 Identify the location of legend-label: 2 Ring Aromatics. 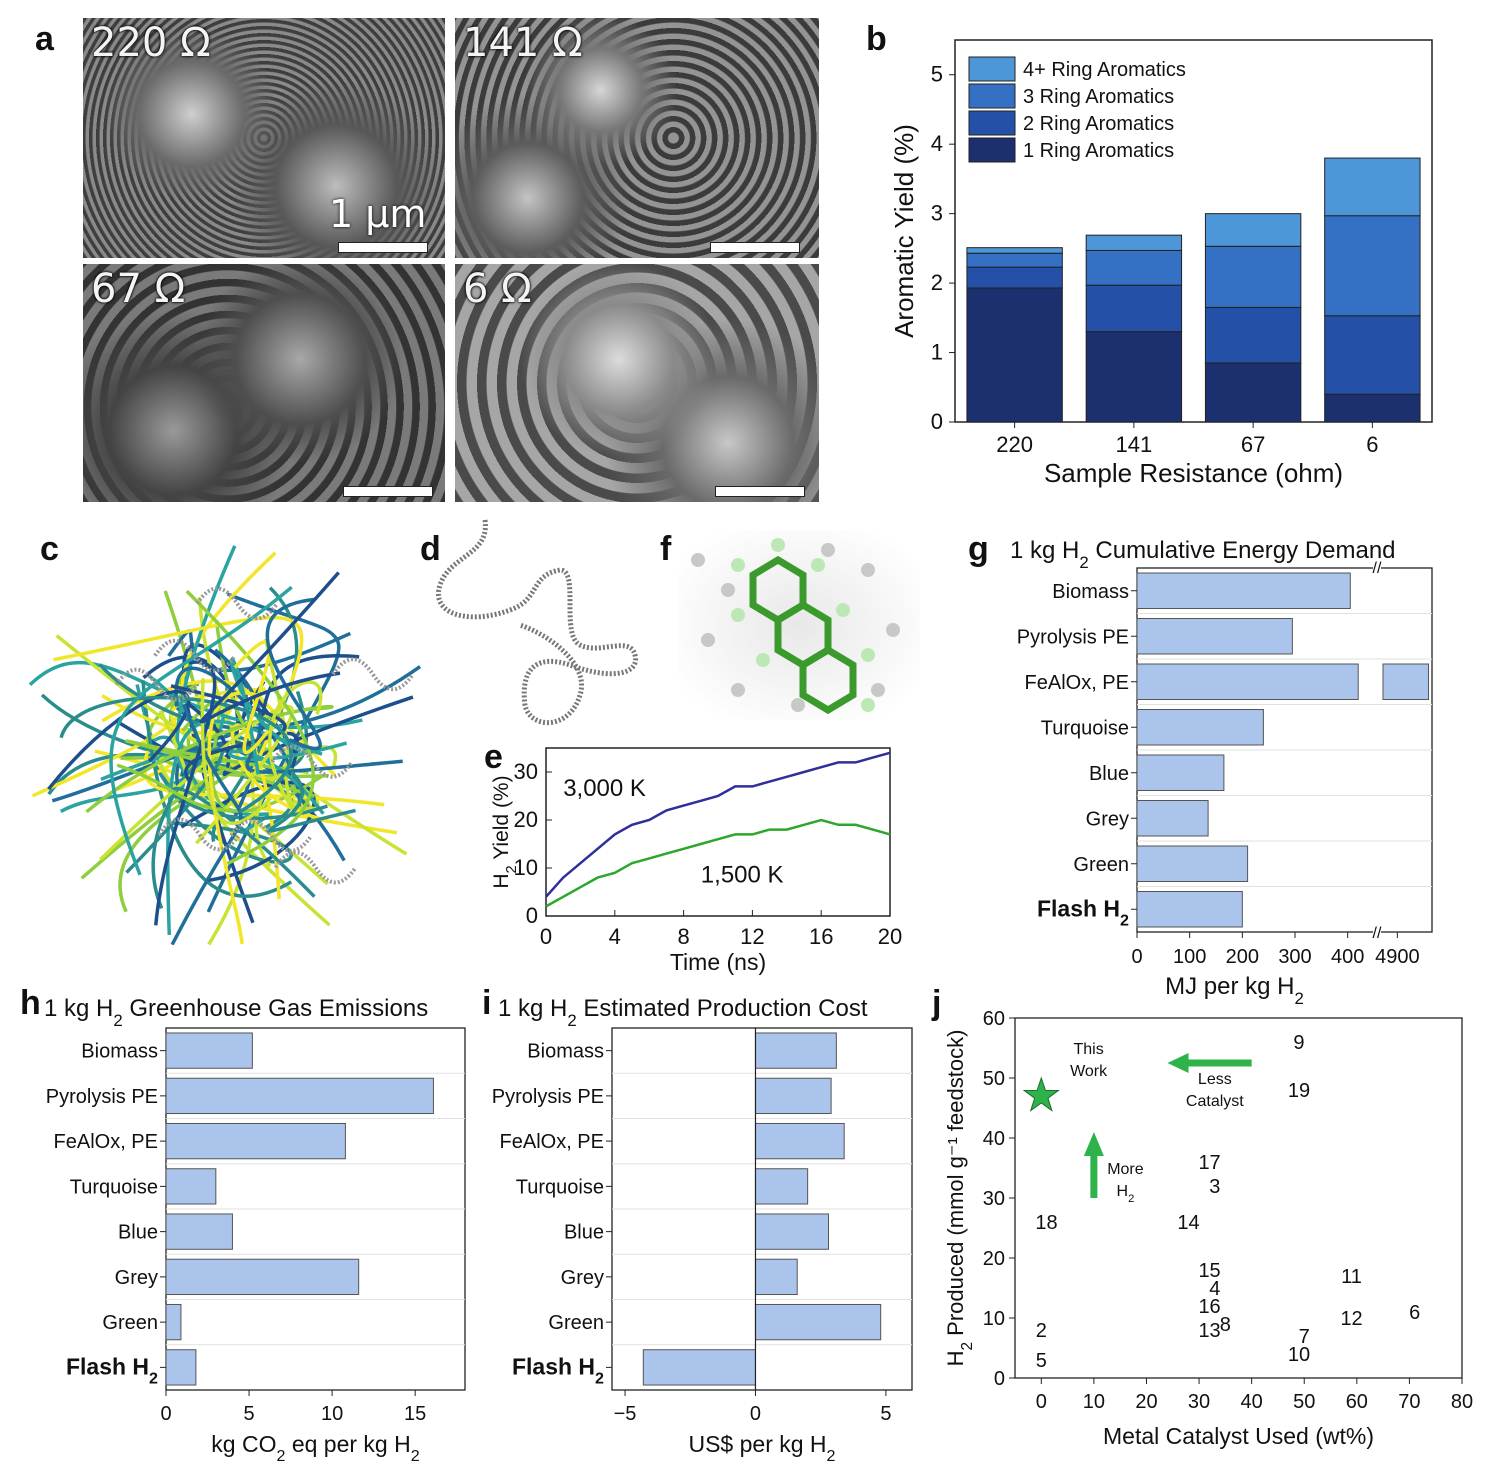
(1098, 124).